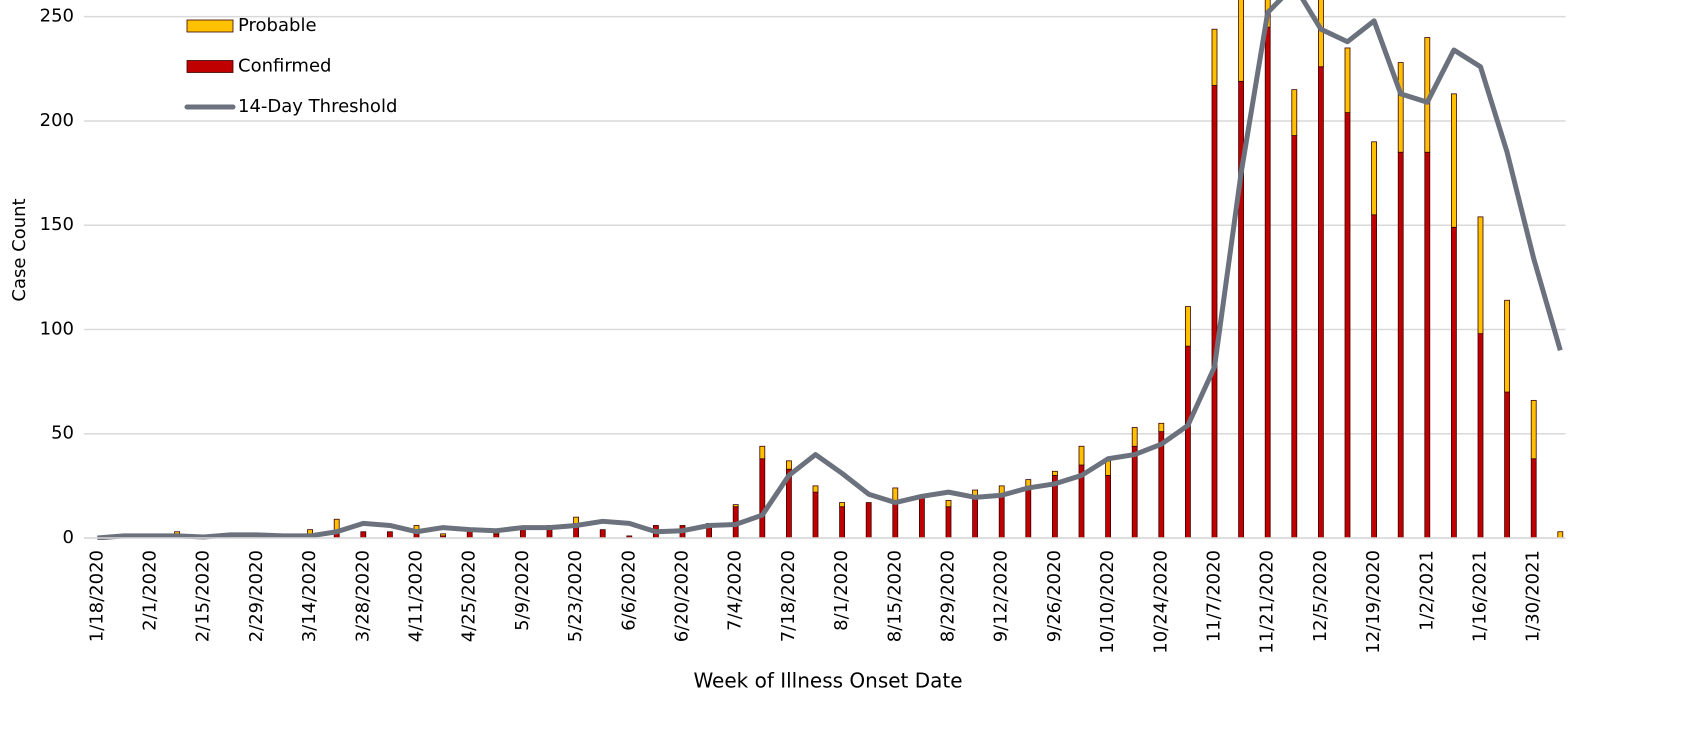 The height and width of the screenshot is (752, 1698). I want to click on x-tick-label: 5/23/2020, so click(575, 596).